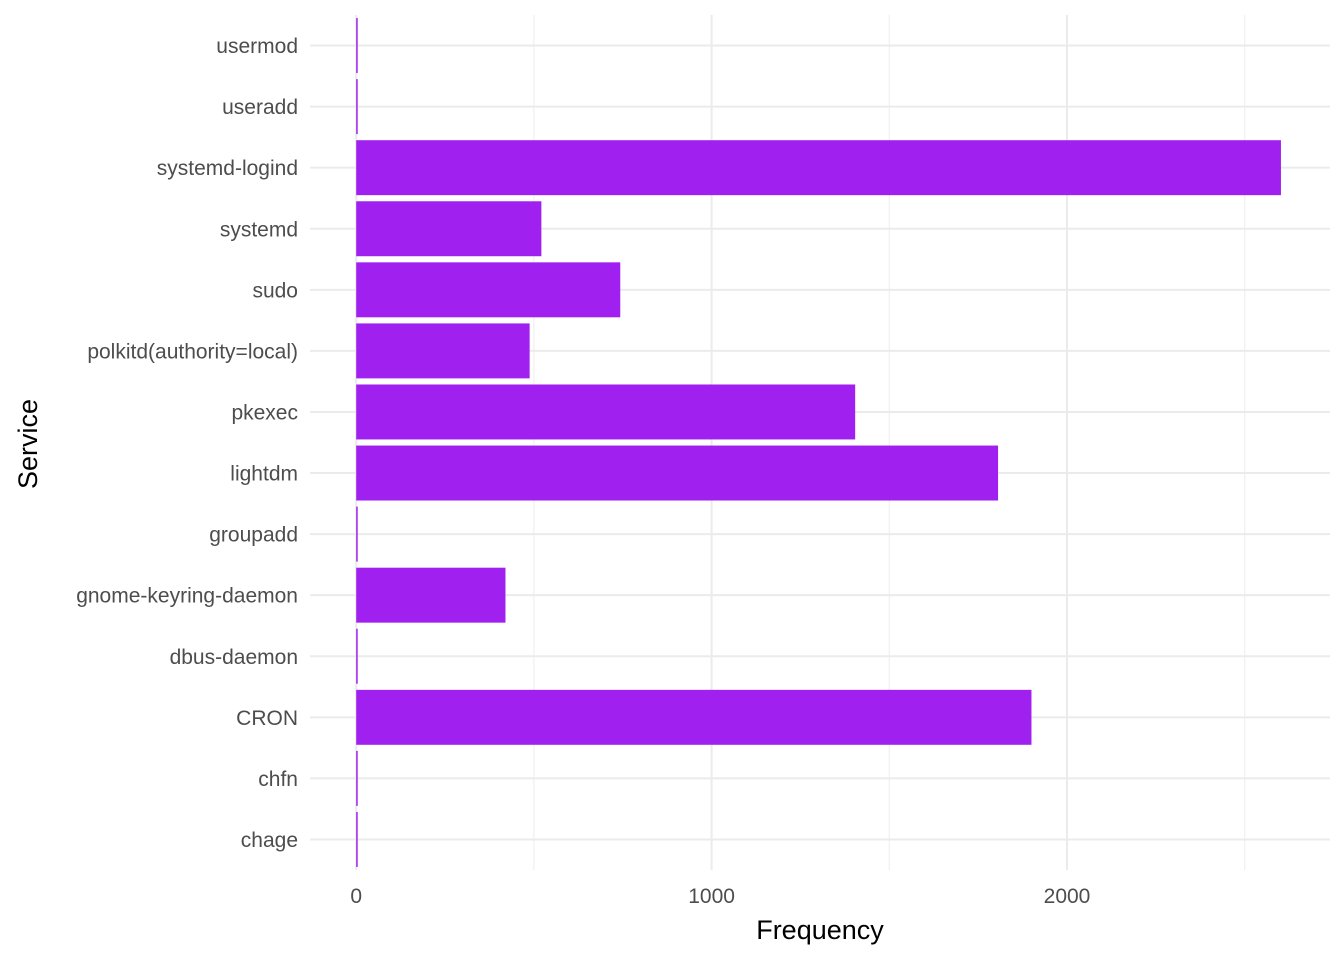  What do you see at coordinates (234, 657) in the screenshot?
I see `y-tick-label: dbus-daemon` at bounding box center [234, 657].